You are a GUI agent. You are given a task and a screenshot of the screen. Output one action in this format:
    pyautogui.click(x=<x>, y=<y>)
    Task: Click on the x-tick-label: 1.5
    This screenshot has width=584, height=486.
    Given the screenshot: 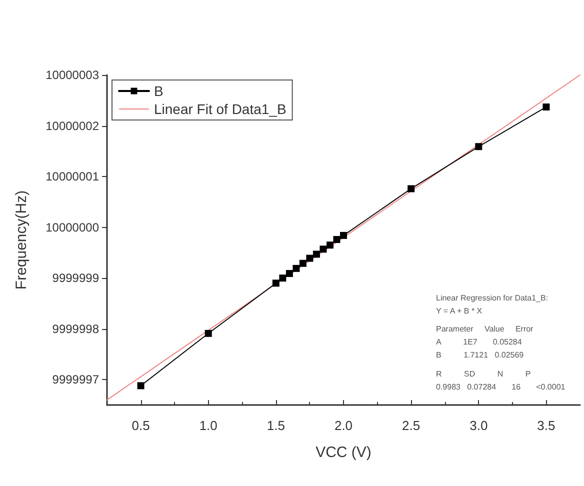 What is the action you would take?
    pyautogui.click(x=275, y=425)
    